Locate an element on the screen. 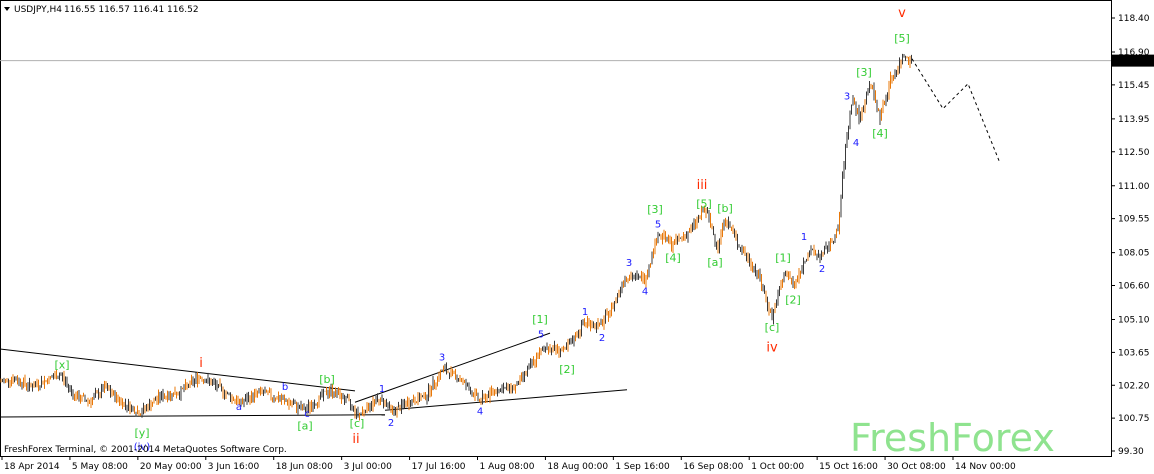 The width and height of the screenshot is (1154, 474). x-tick-label: 5 May 08:00 is located at coordinates (100, 467).